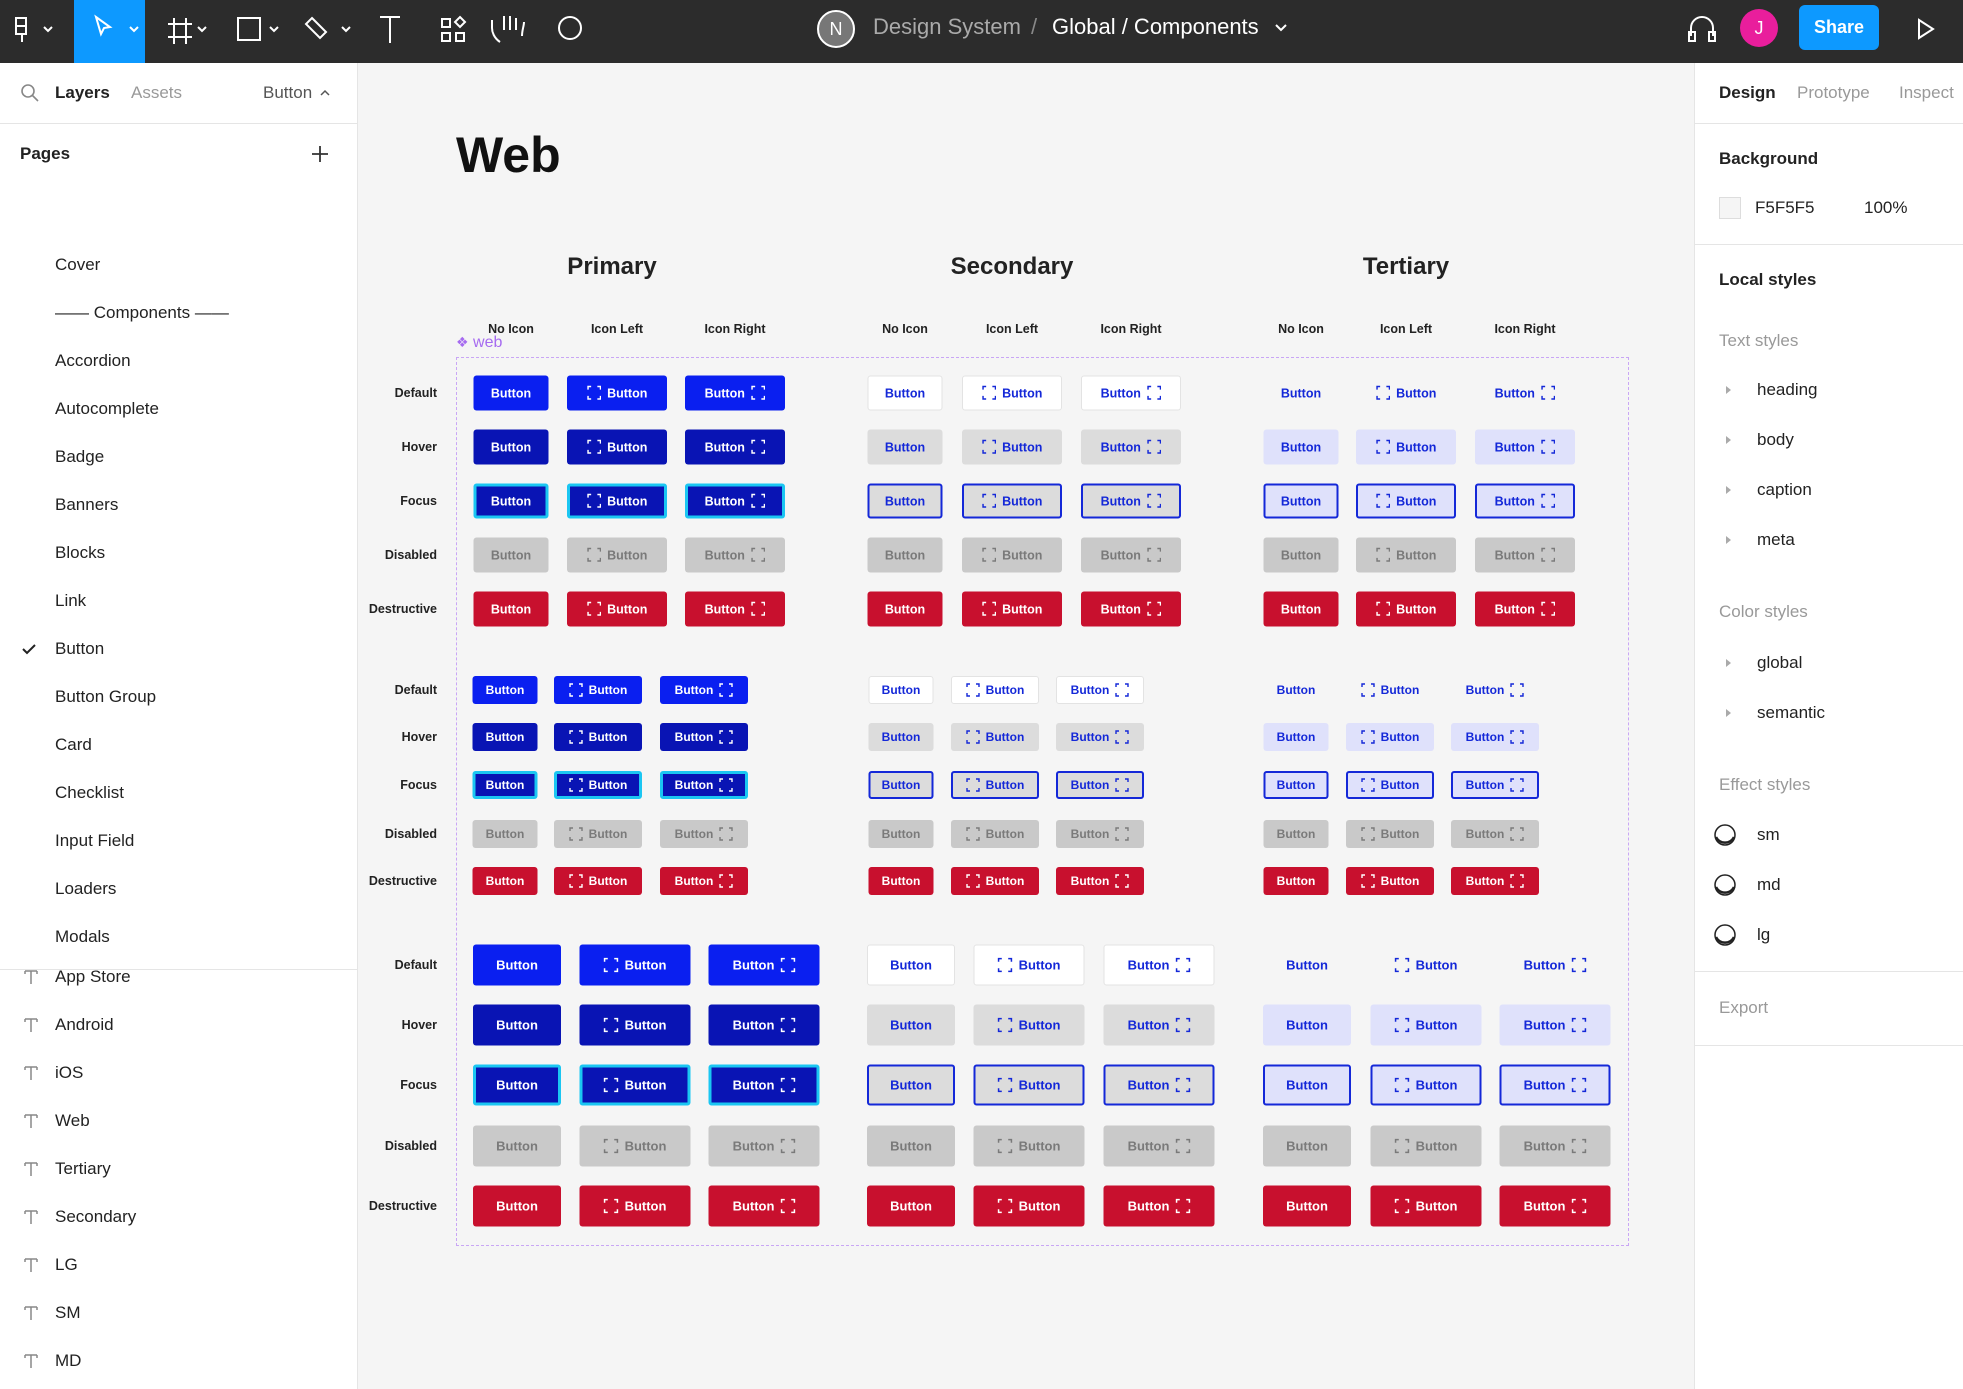 The height and width of the screenshot is (1389, 1963). Describe the element at coordinates (30, 93) in the screenshot. I see `search-icon` at that location.